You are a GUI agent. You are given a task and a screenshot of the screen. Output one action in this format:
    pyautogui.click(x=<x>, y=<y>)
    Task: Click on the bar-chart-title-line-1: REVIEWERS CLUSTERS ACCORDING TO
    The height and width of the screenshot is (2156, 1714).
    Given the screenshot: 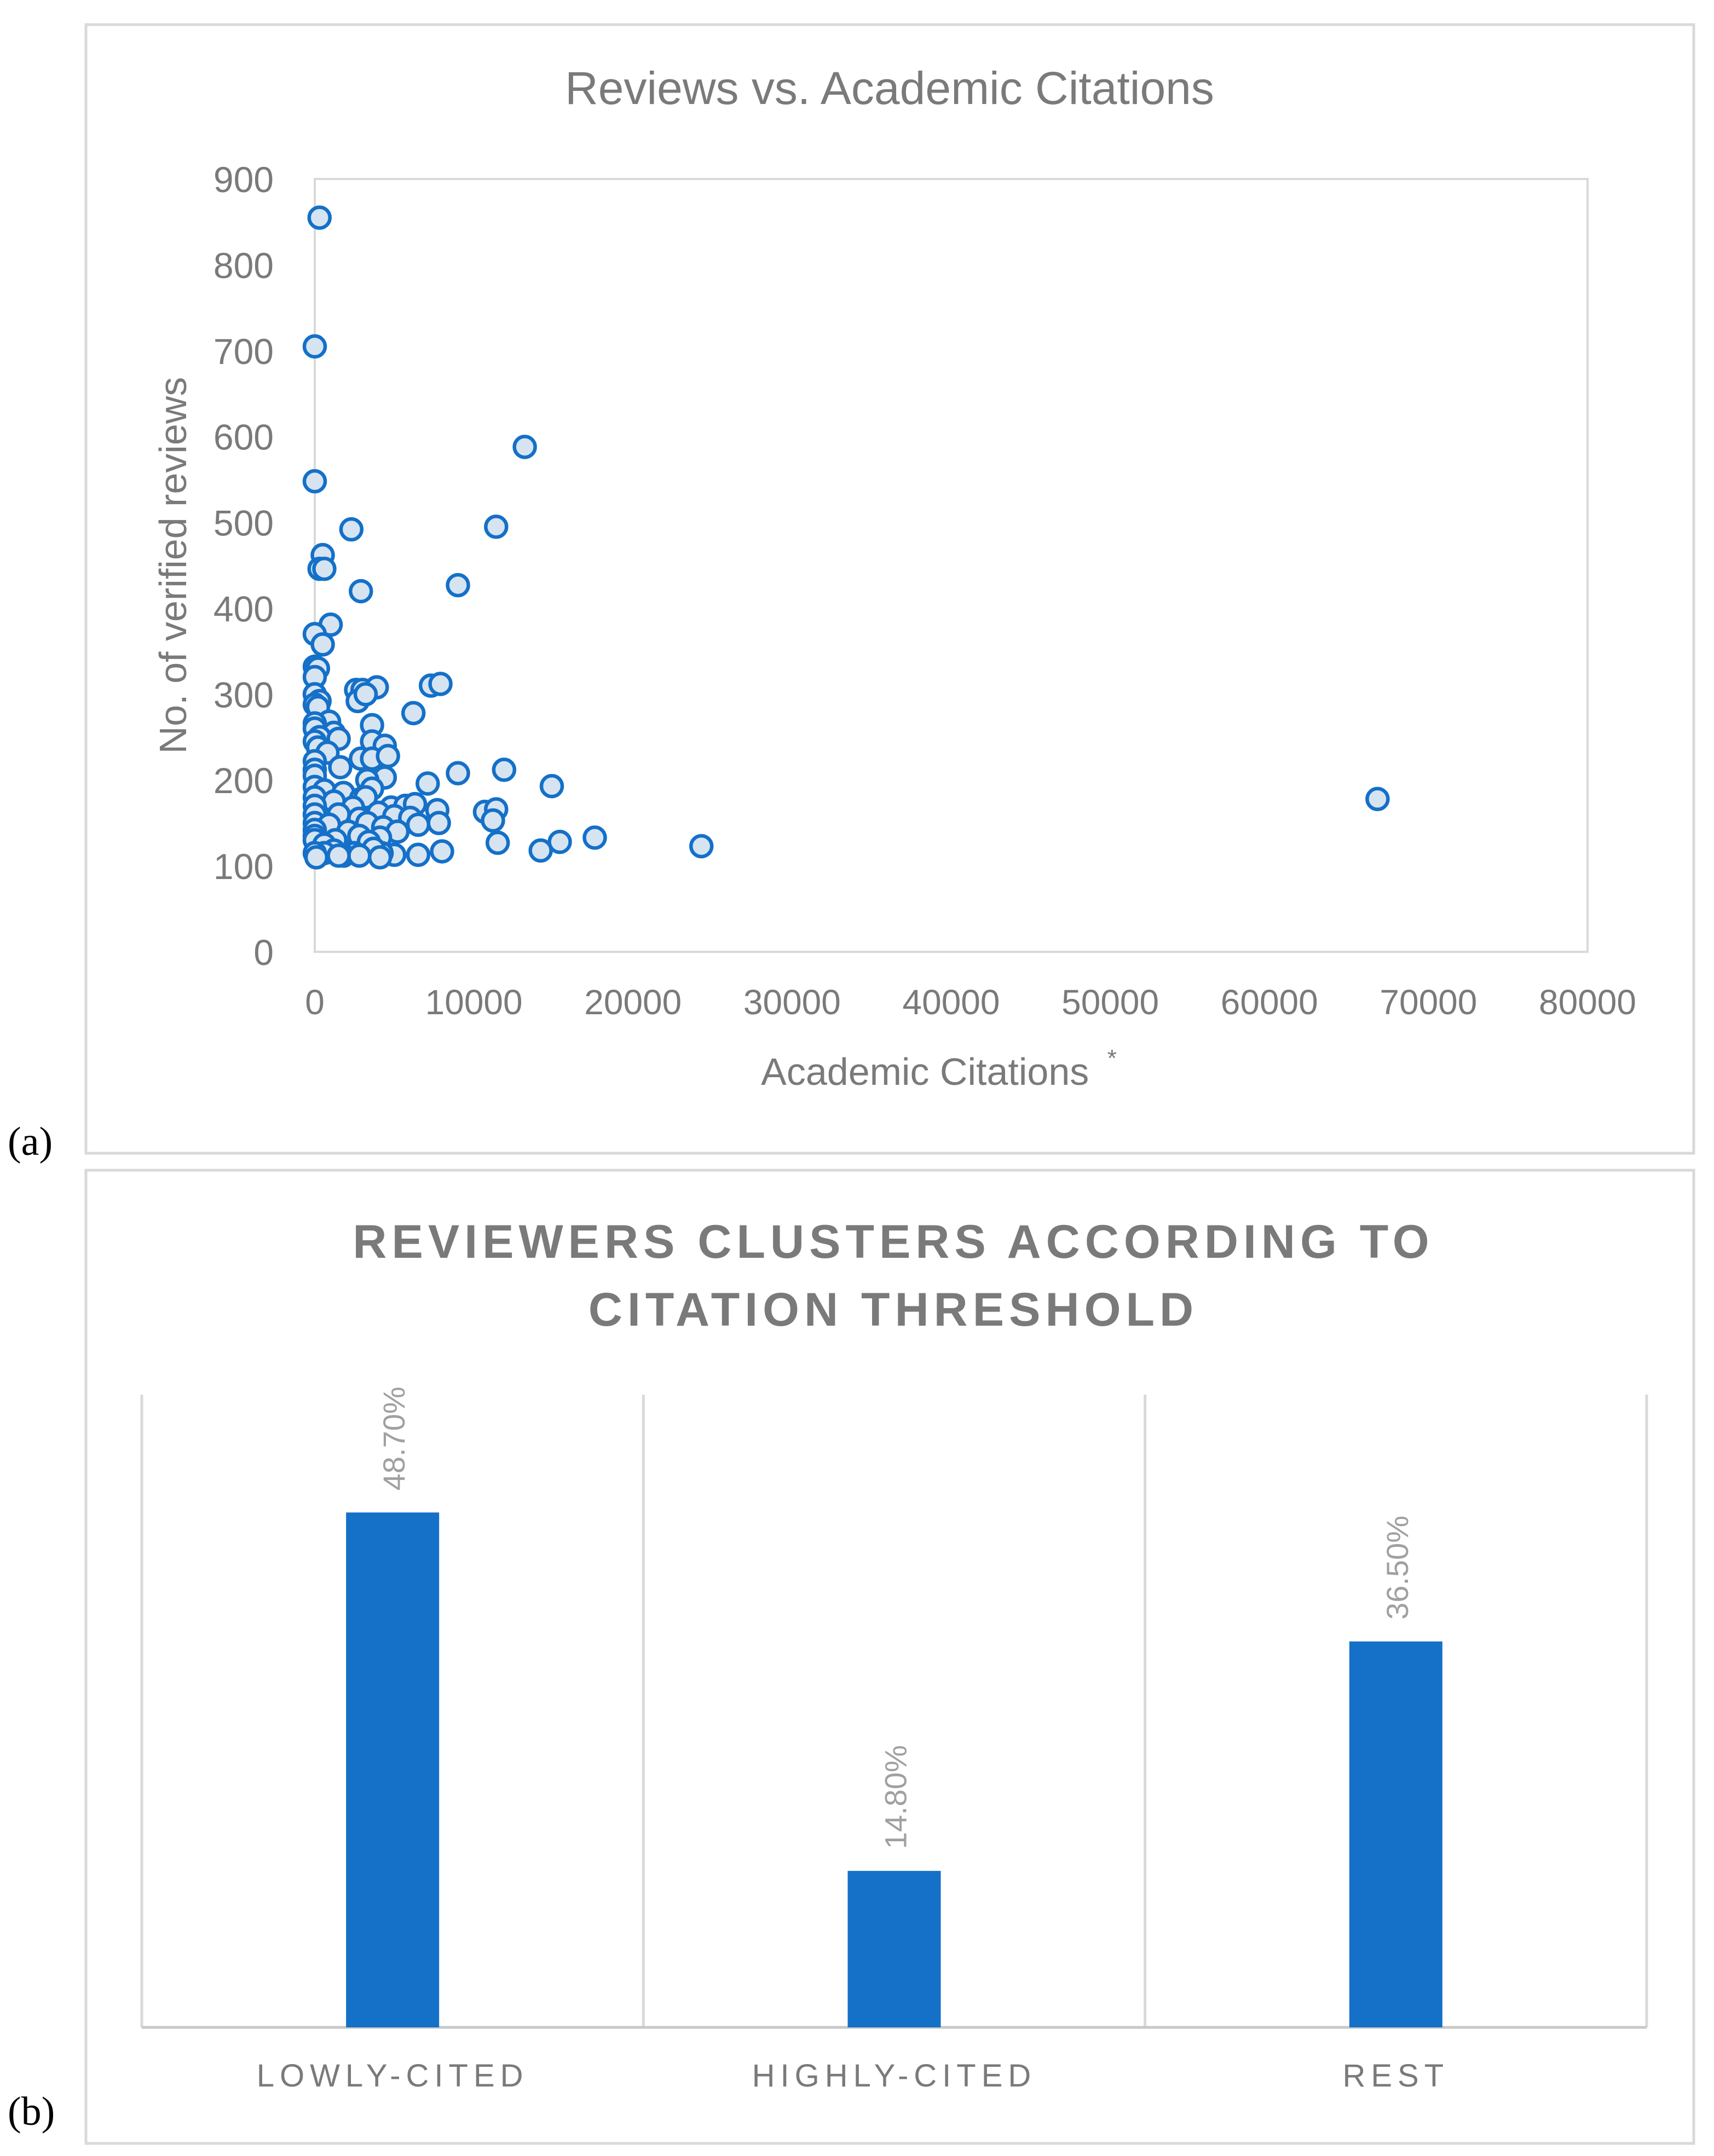 What is the action you would take?
    pyautogui.click(x=893, y=1242)
    